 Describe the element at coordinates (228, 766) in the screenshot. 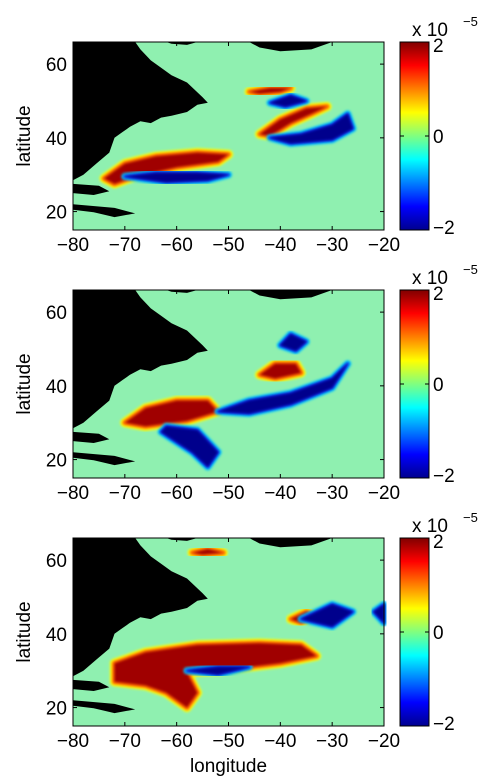

I see `x-axis-label: longitude` at that location.